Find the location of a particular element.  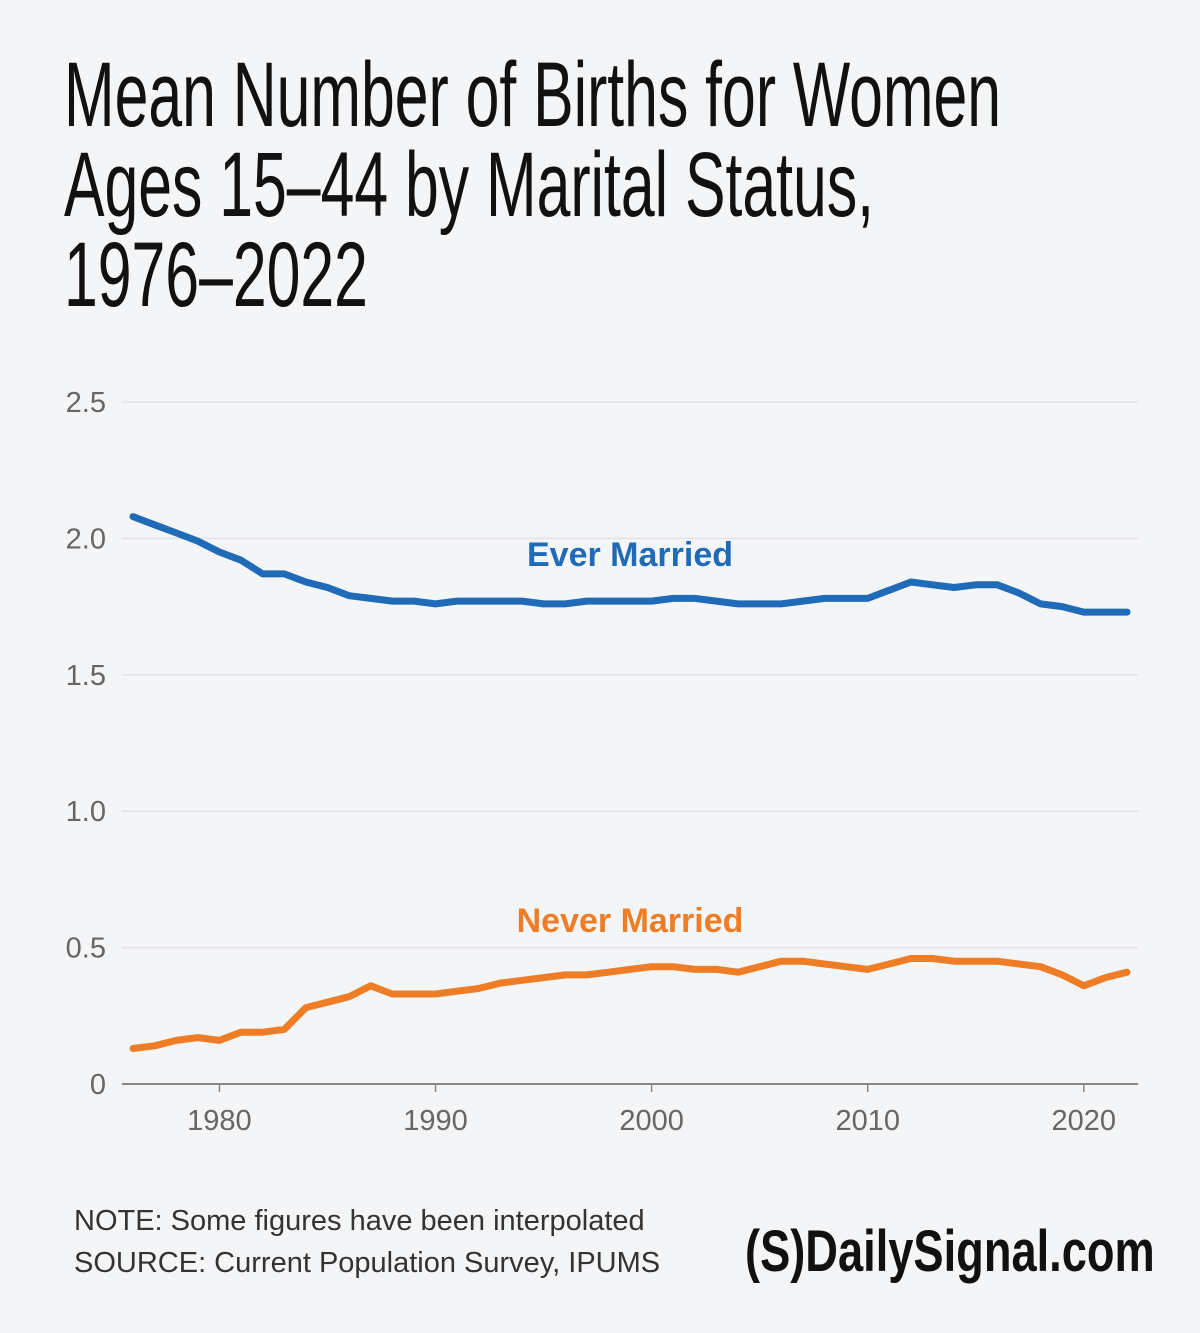

x-tick-label: 2010 is located at coordinates (867, 1121).